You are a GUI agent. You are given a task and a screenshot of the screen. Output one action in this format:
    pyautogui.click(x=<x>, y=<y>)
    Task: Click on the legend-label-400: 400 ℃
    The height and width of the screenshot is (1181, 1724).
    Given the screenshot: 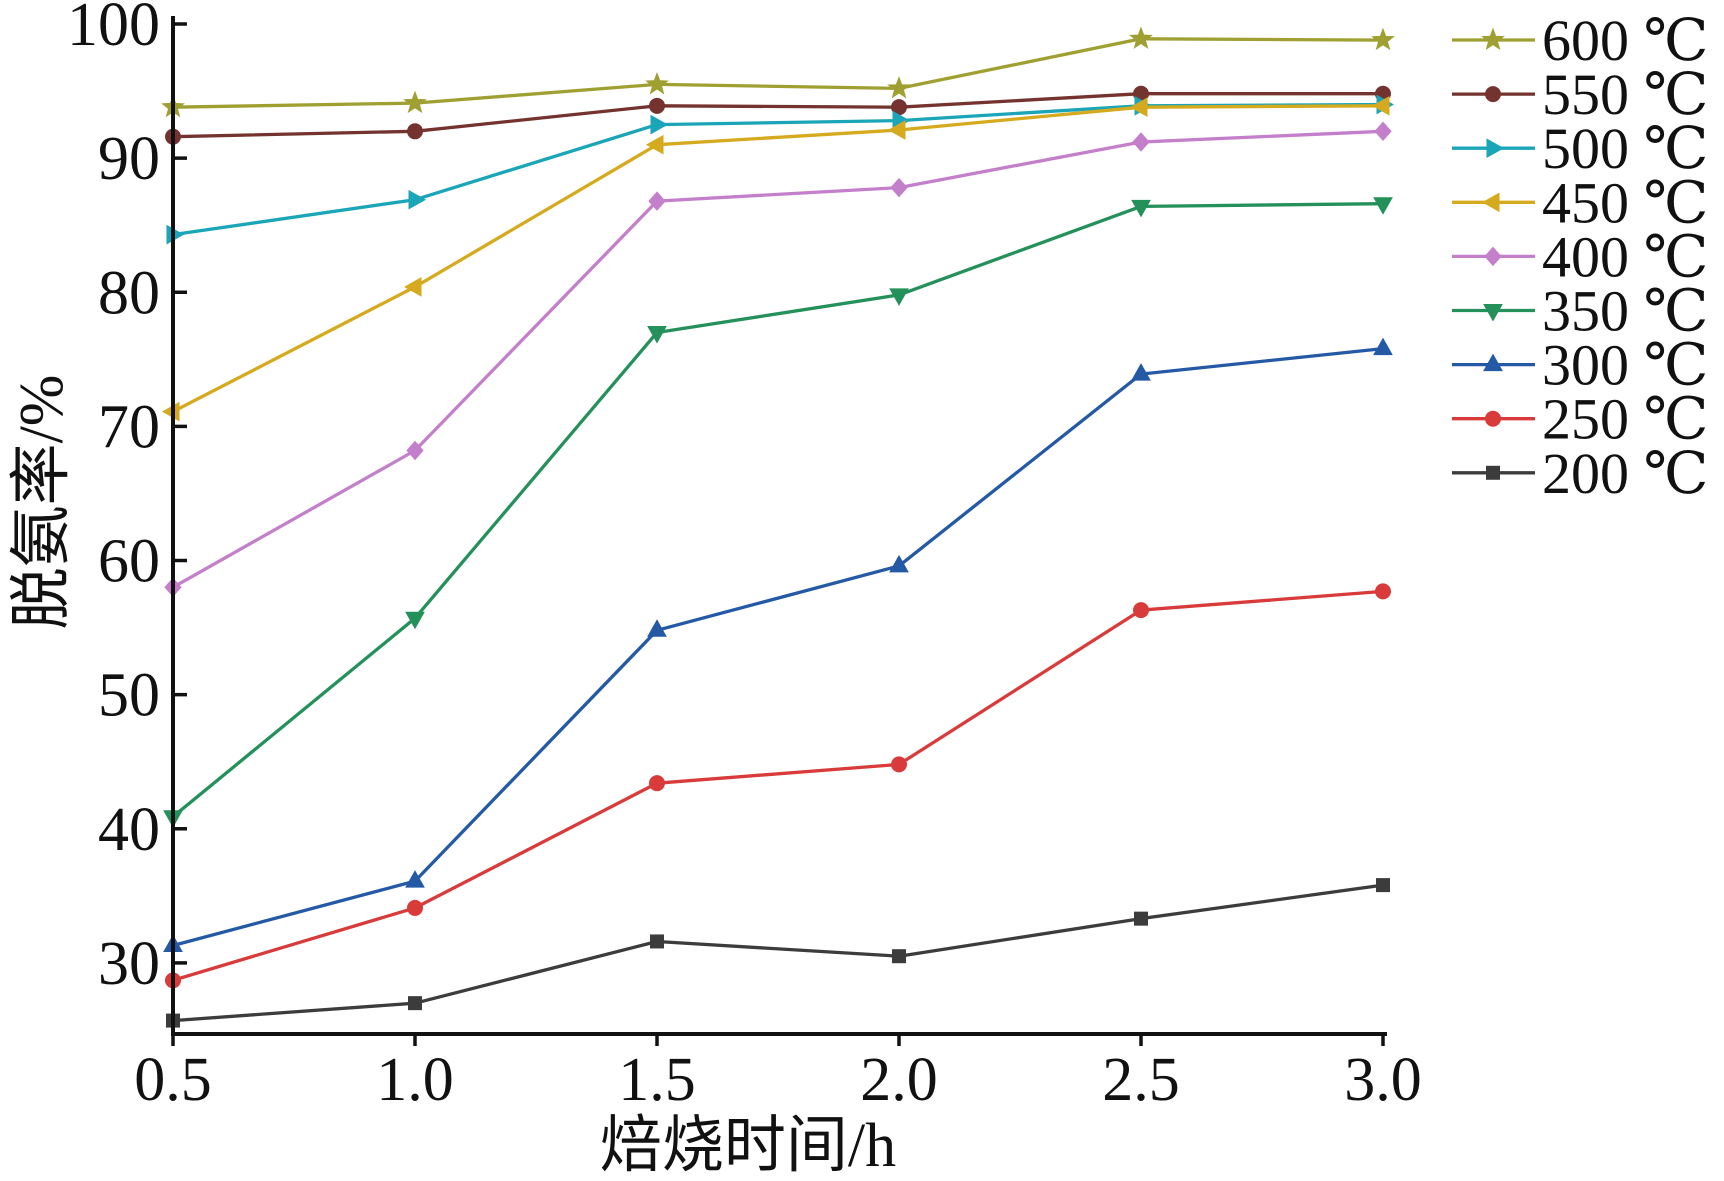 What is the action you would take?
    pyautogui.click(x=1625, y=256)
    